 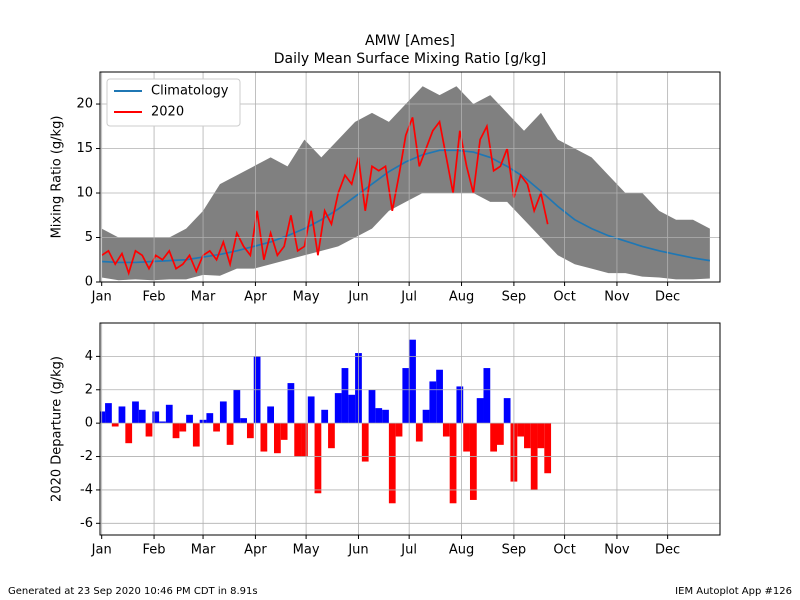 I want to click on legend-label: 2020, so click(x=167, y=112).